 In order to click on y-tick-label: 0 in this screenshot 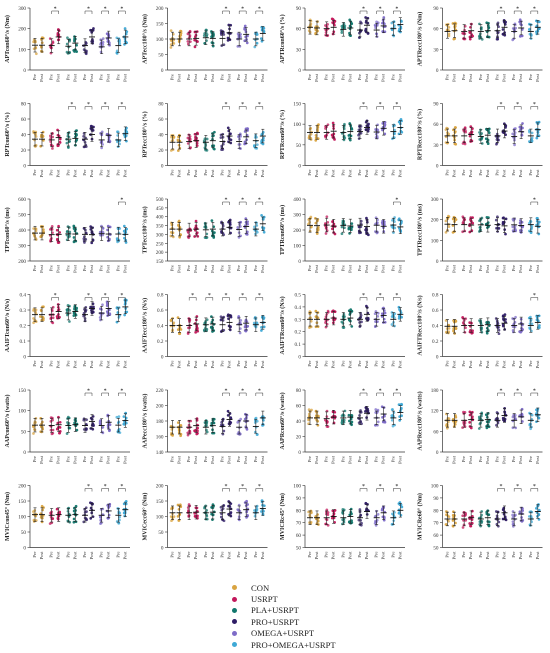, I will do `click(24, 167)`.